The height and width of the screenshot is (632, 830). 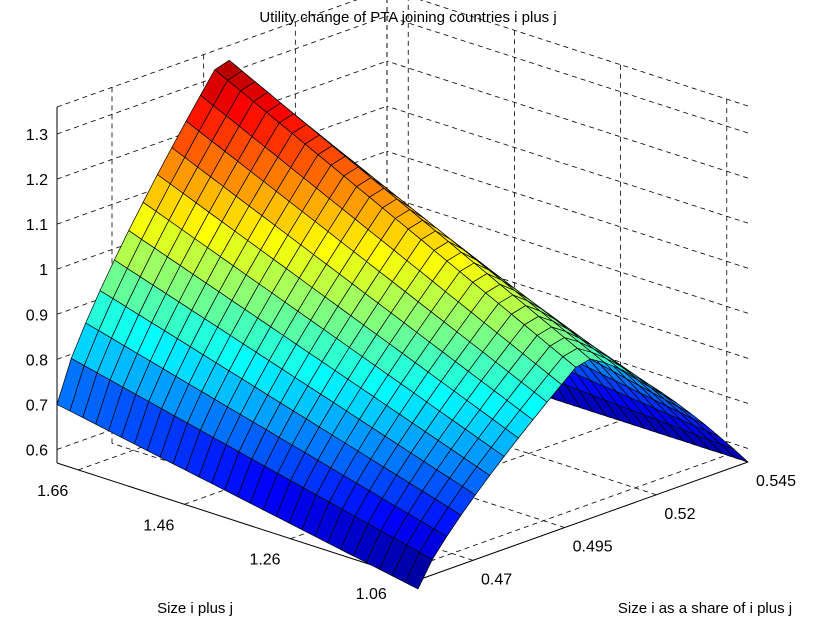 What do you see at coordinates (158, 525) in the screenshot?
I see `x-tick-label: 1.46` at bounding box center [158, 525].